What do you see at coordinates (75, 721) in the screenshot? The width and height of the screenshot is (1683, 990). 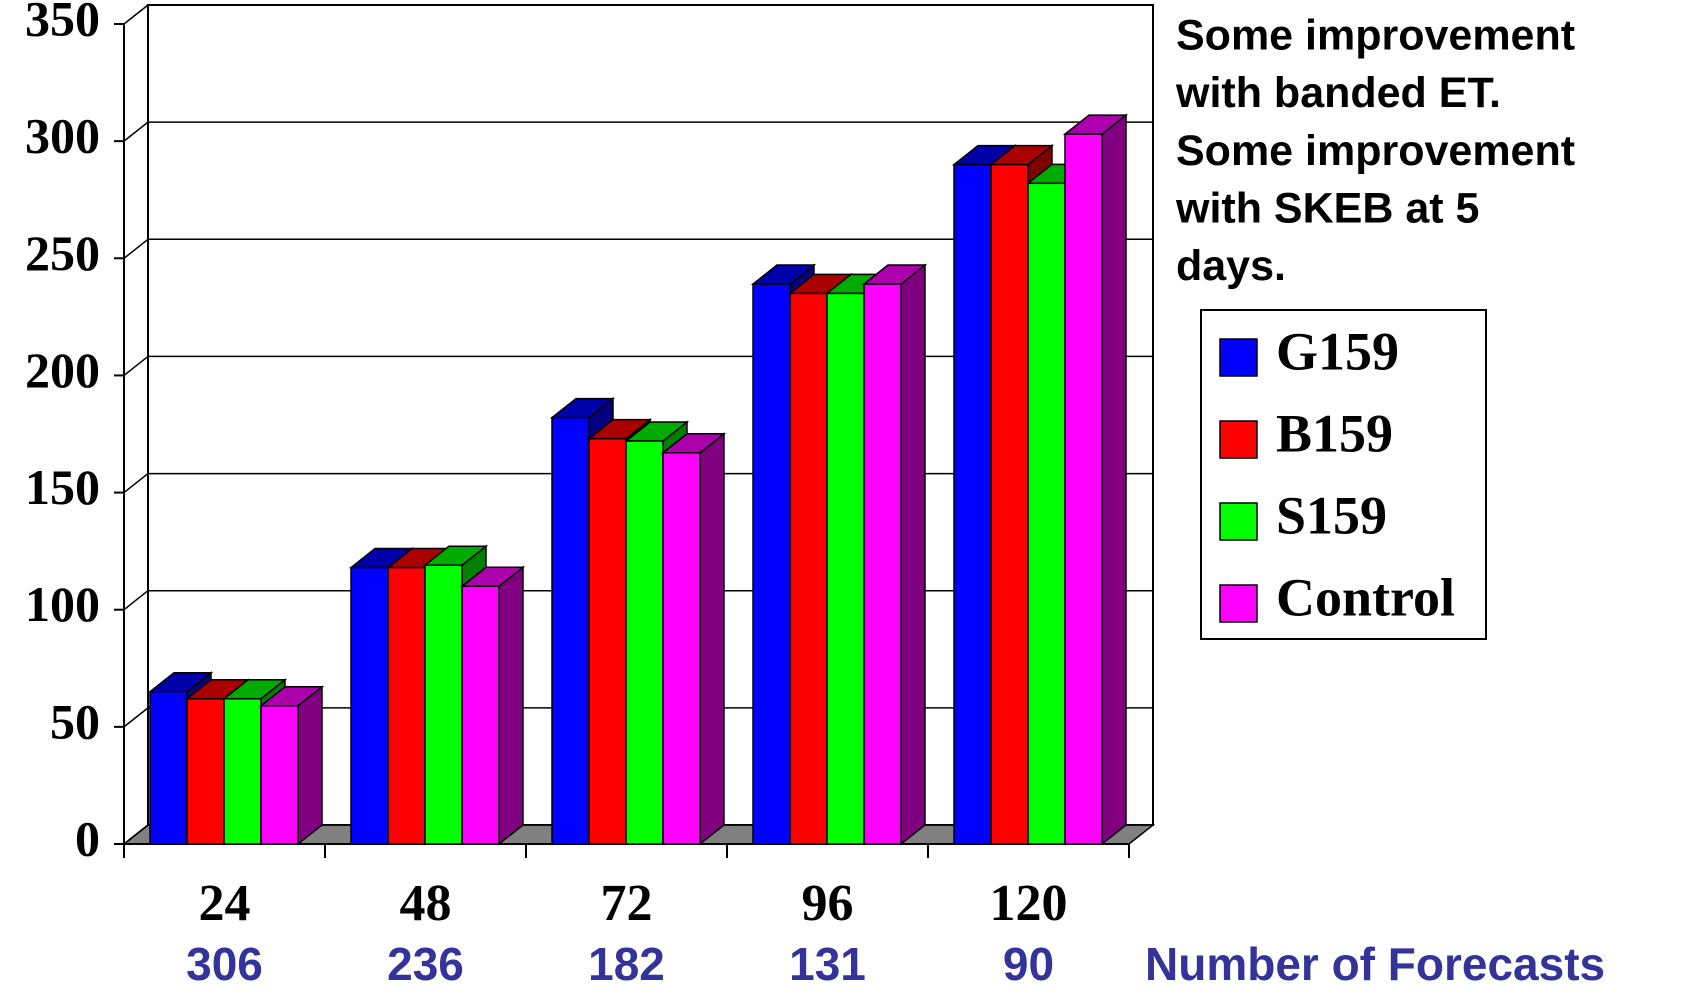 I see `y-tick-label: 50` at bounding box center [75, 721].